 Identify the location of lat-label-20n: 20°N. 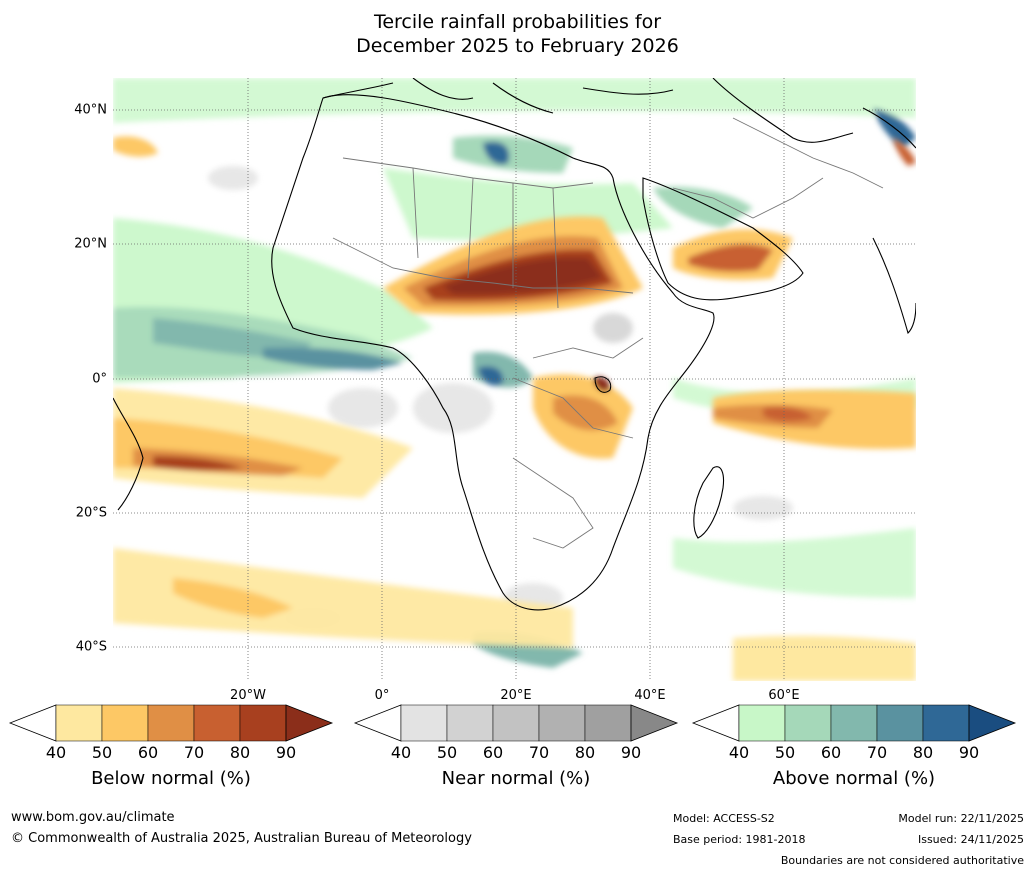
(90, 244).